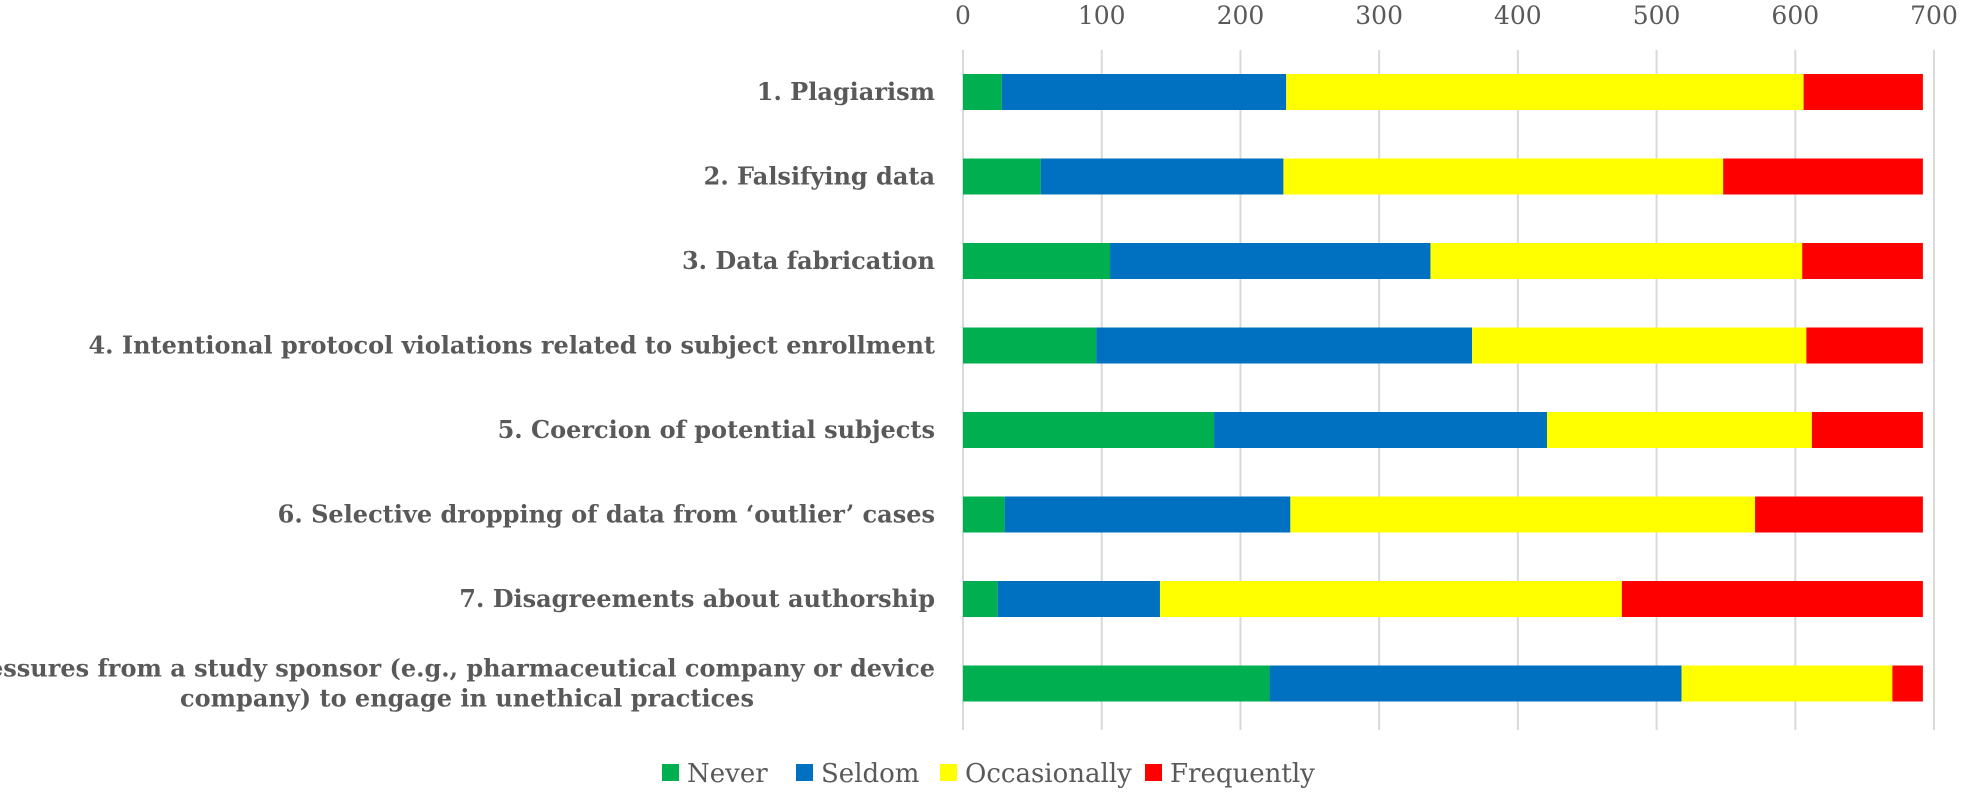  I want to click on x-tick-label: 100, so click(1102, 15).